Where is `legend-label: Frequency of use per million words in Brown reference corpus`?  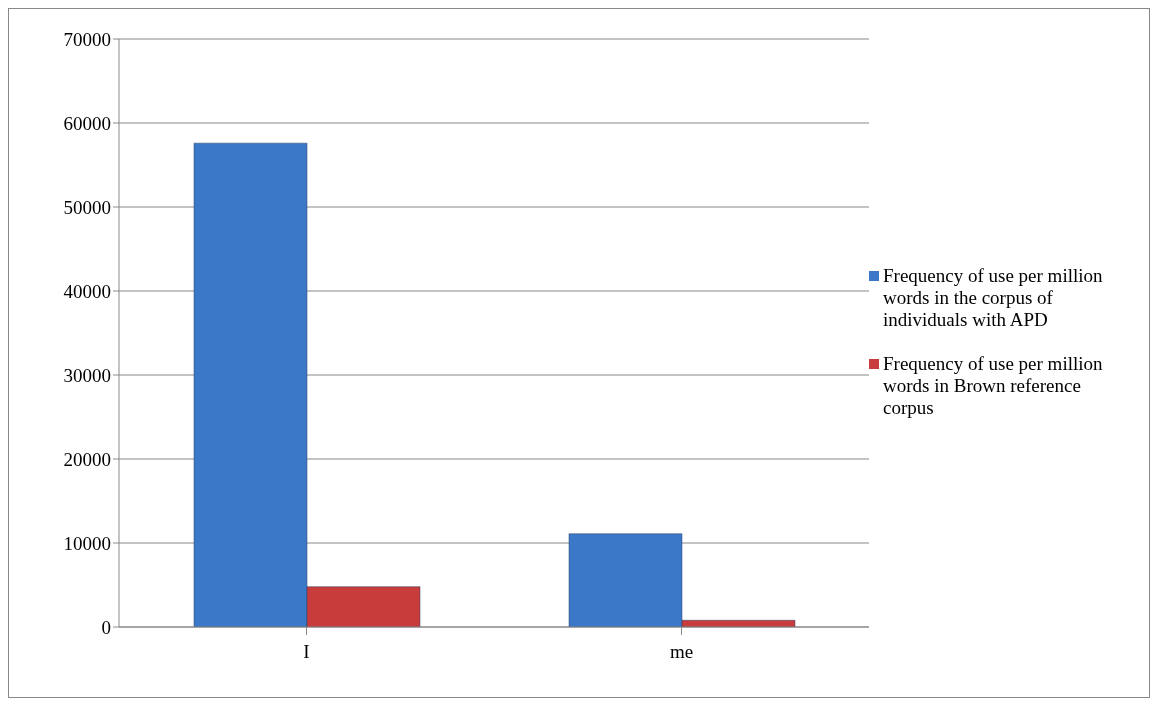 legend-label: Frequency of use per million words in Brown reference corpus is located at coordinates (993, 386).